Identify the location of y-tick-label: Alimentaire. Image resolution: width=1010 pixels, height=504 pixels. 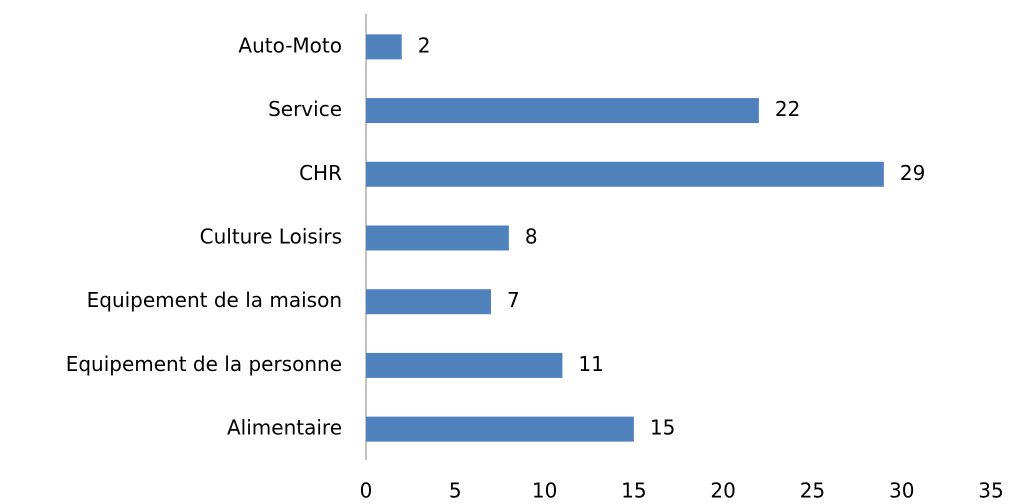
(284, 428).